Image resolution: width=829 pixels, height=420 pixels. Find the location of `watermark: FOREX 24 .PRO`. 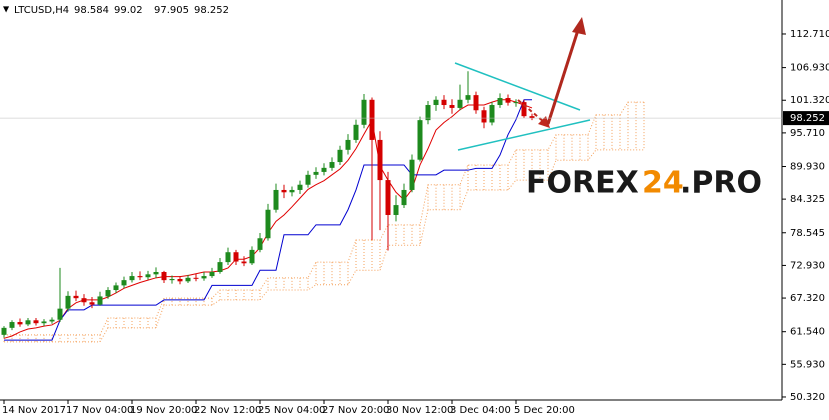

watermark: FOREX 24 .PRO is located at coordinates (644, 183).